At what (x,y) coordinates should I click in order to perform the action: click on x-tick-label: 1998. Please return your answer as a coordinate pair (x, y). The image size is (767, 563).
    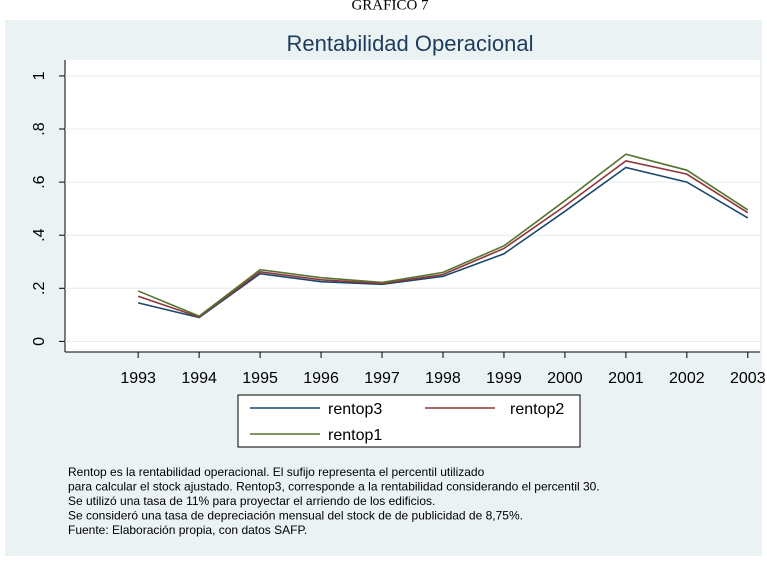
    Looking at the image, I should click on (443, 378).